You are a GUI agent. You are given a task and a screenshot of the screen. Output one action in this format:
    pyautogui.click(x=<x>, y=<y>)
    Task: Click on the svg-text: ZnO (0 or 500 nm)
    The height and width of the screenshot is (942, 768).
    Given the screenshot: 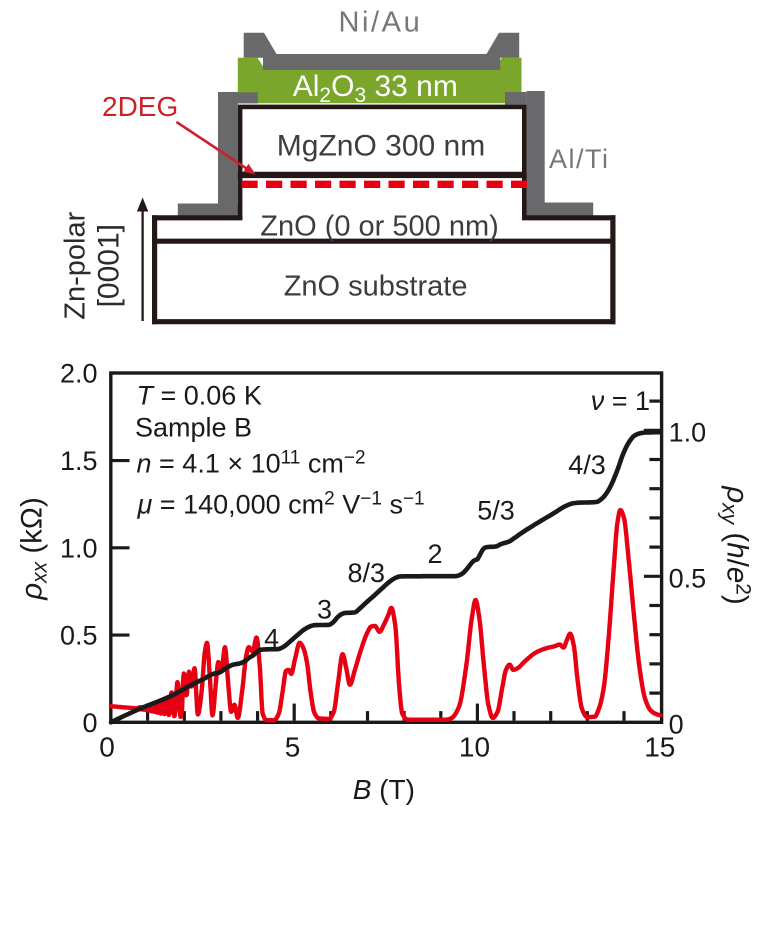 What is the action you would take?
    pyautogui.click(x=379, y=226)
    